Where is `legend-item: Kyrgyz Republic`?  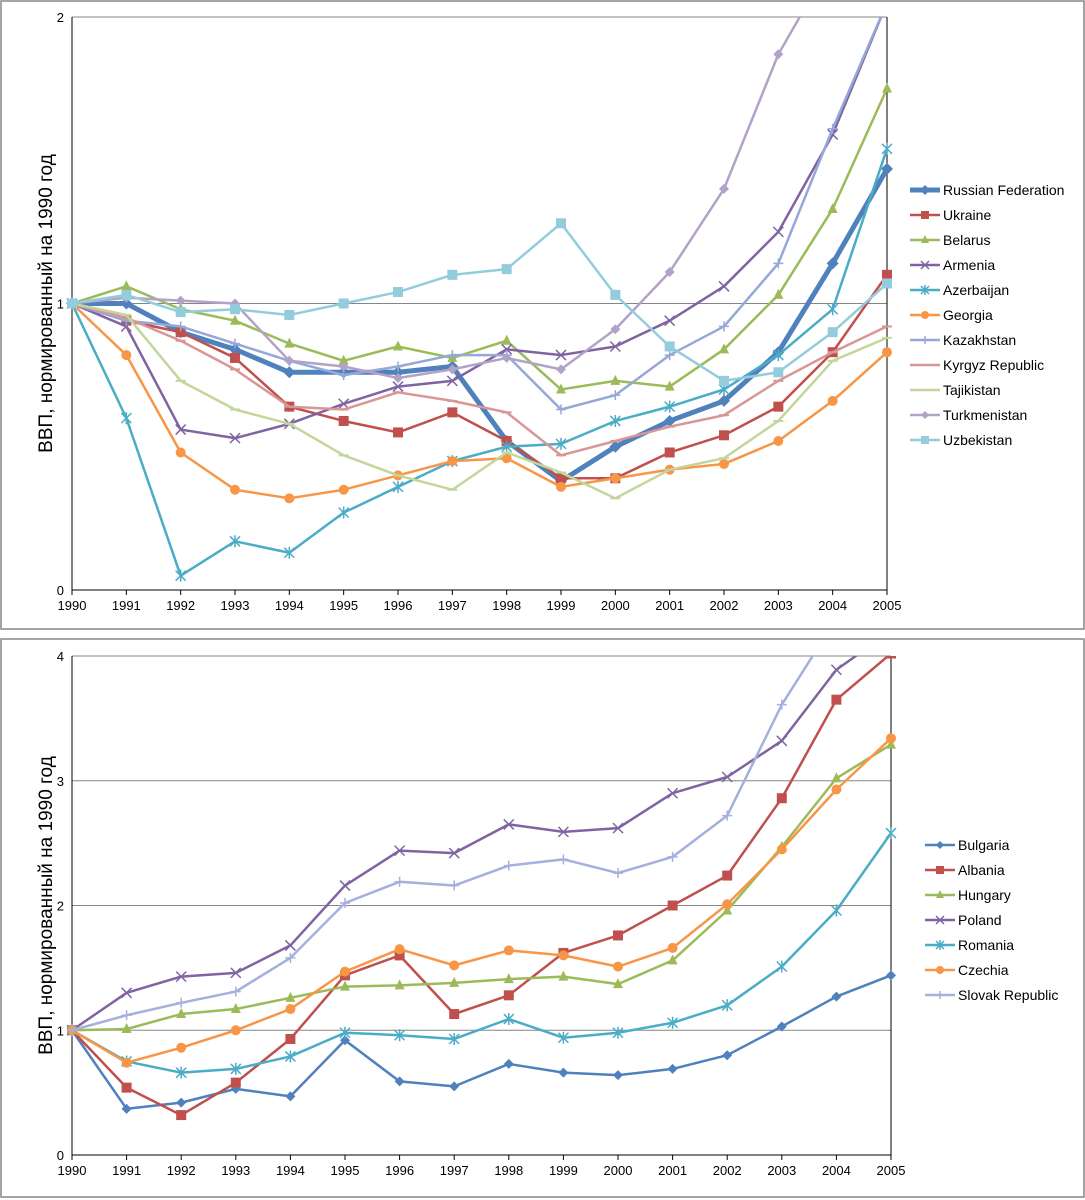 legend-item: Kyrgyz Republic is located at coordinates (977, 365).